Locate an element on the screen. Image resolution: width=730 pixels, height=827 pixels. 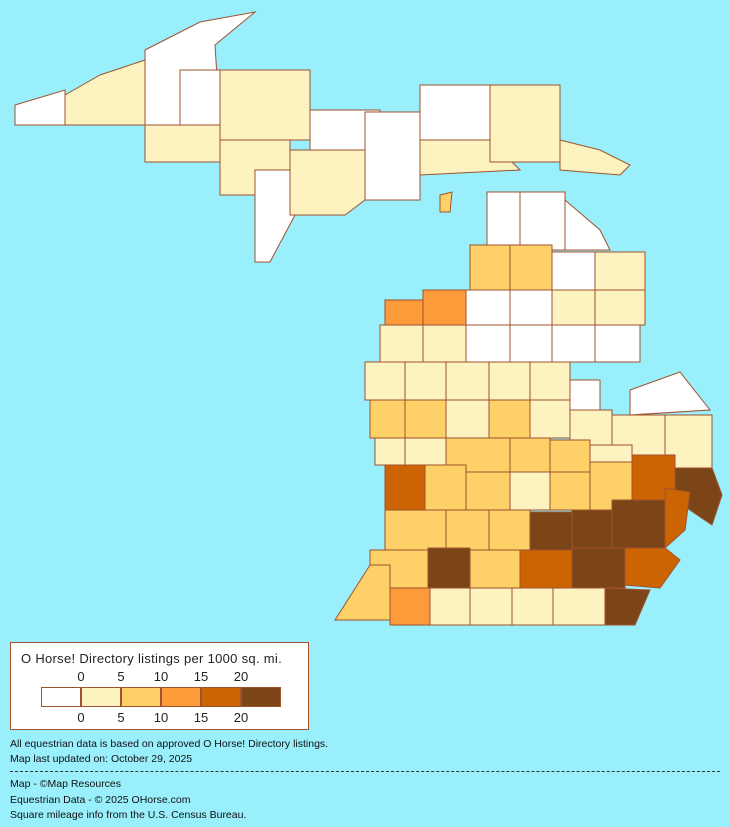
divider is located at coordinates (365, 771).